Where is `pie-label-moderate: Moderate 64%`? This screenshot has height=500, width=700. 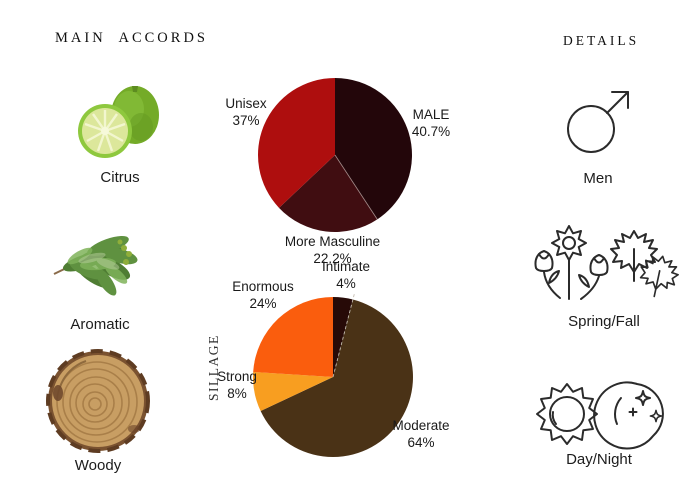
pie-label-moderate: Moderate 64% is located at coordinates (421, 434).